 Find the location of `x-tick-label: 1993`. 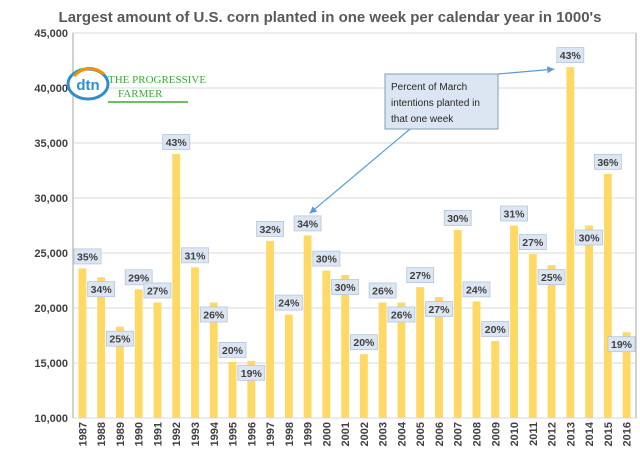

x-tick-label: 1993 is located at coordinates (196, 434).